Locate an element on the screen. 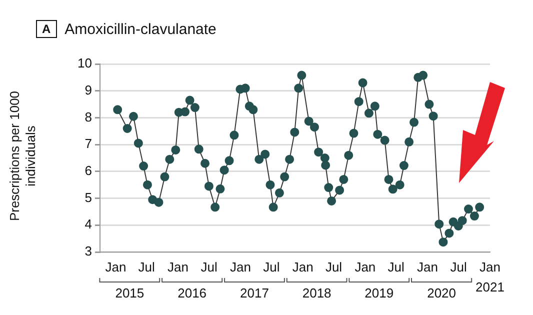  text: 2019 is located at coordinates (379, 293).